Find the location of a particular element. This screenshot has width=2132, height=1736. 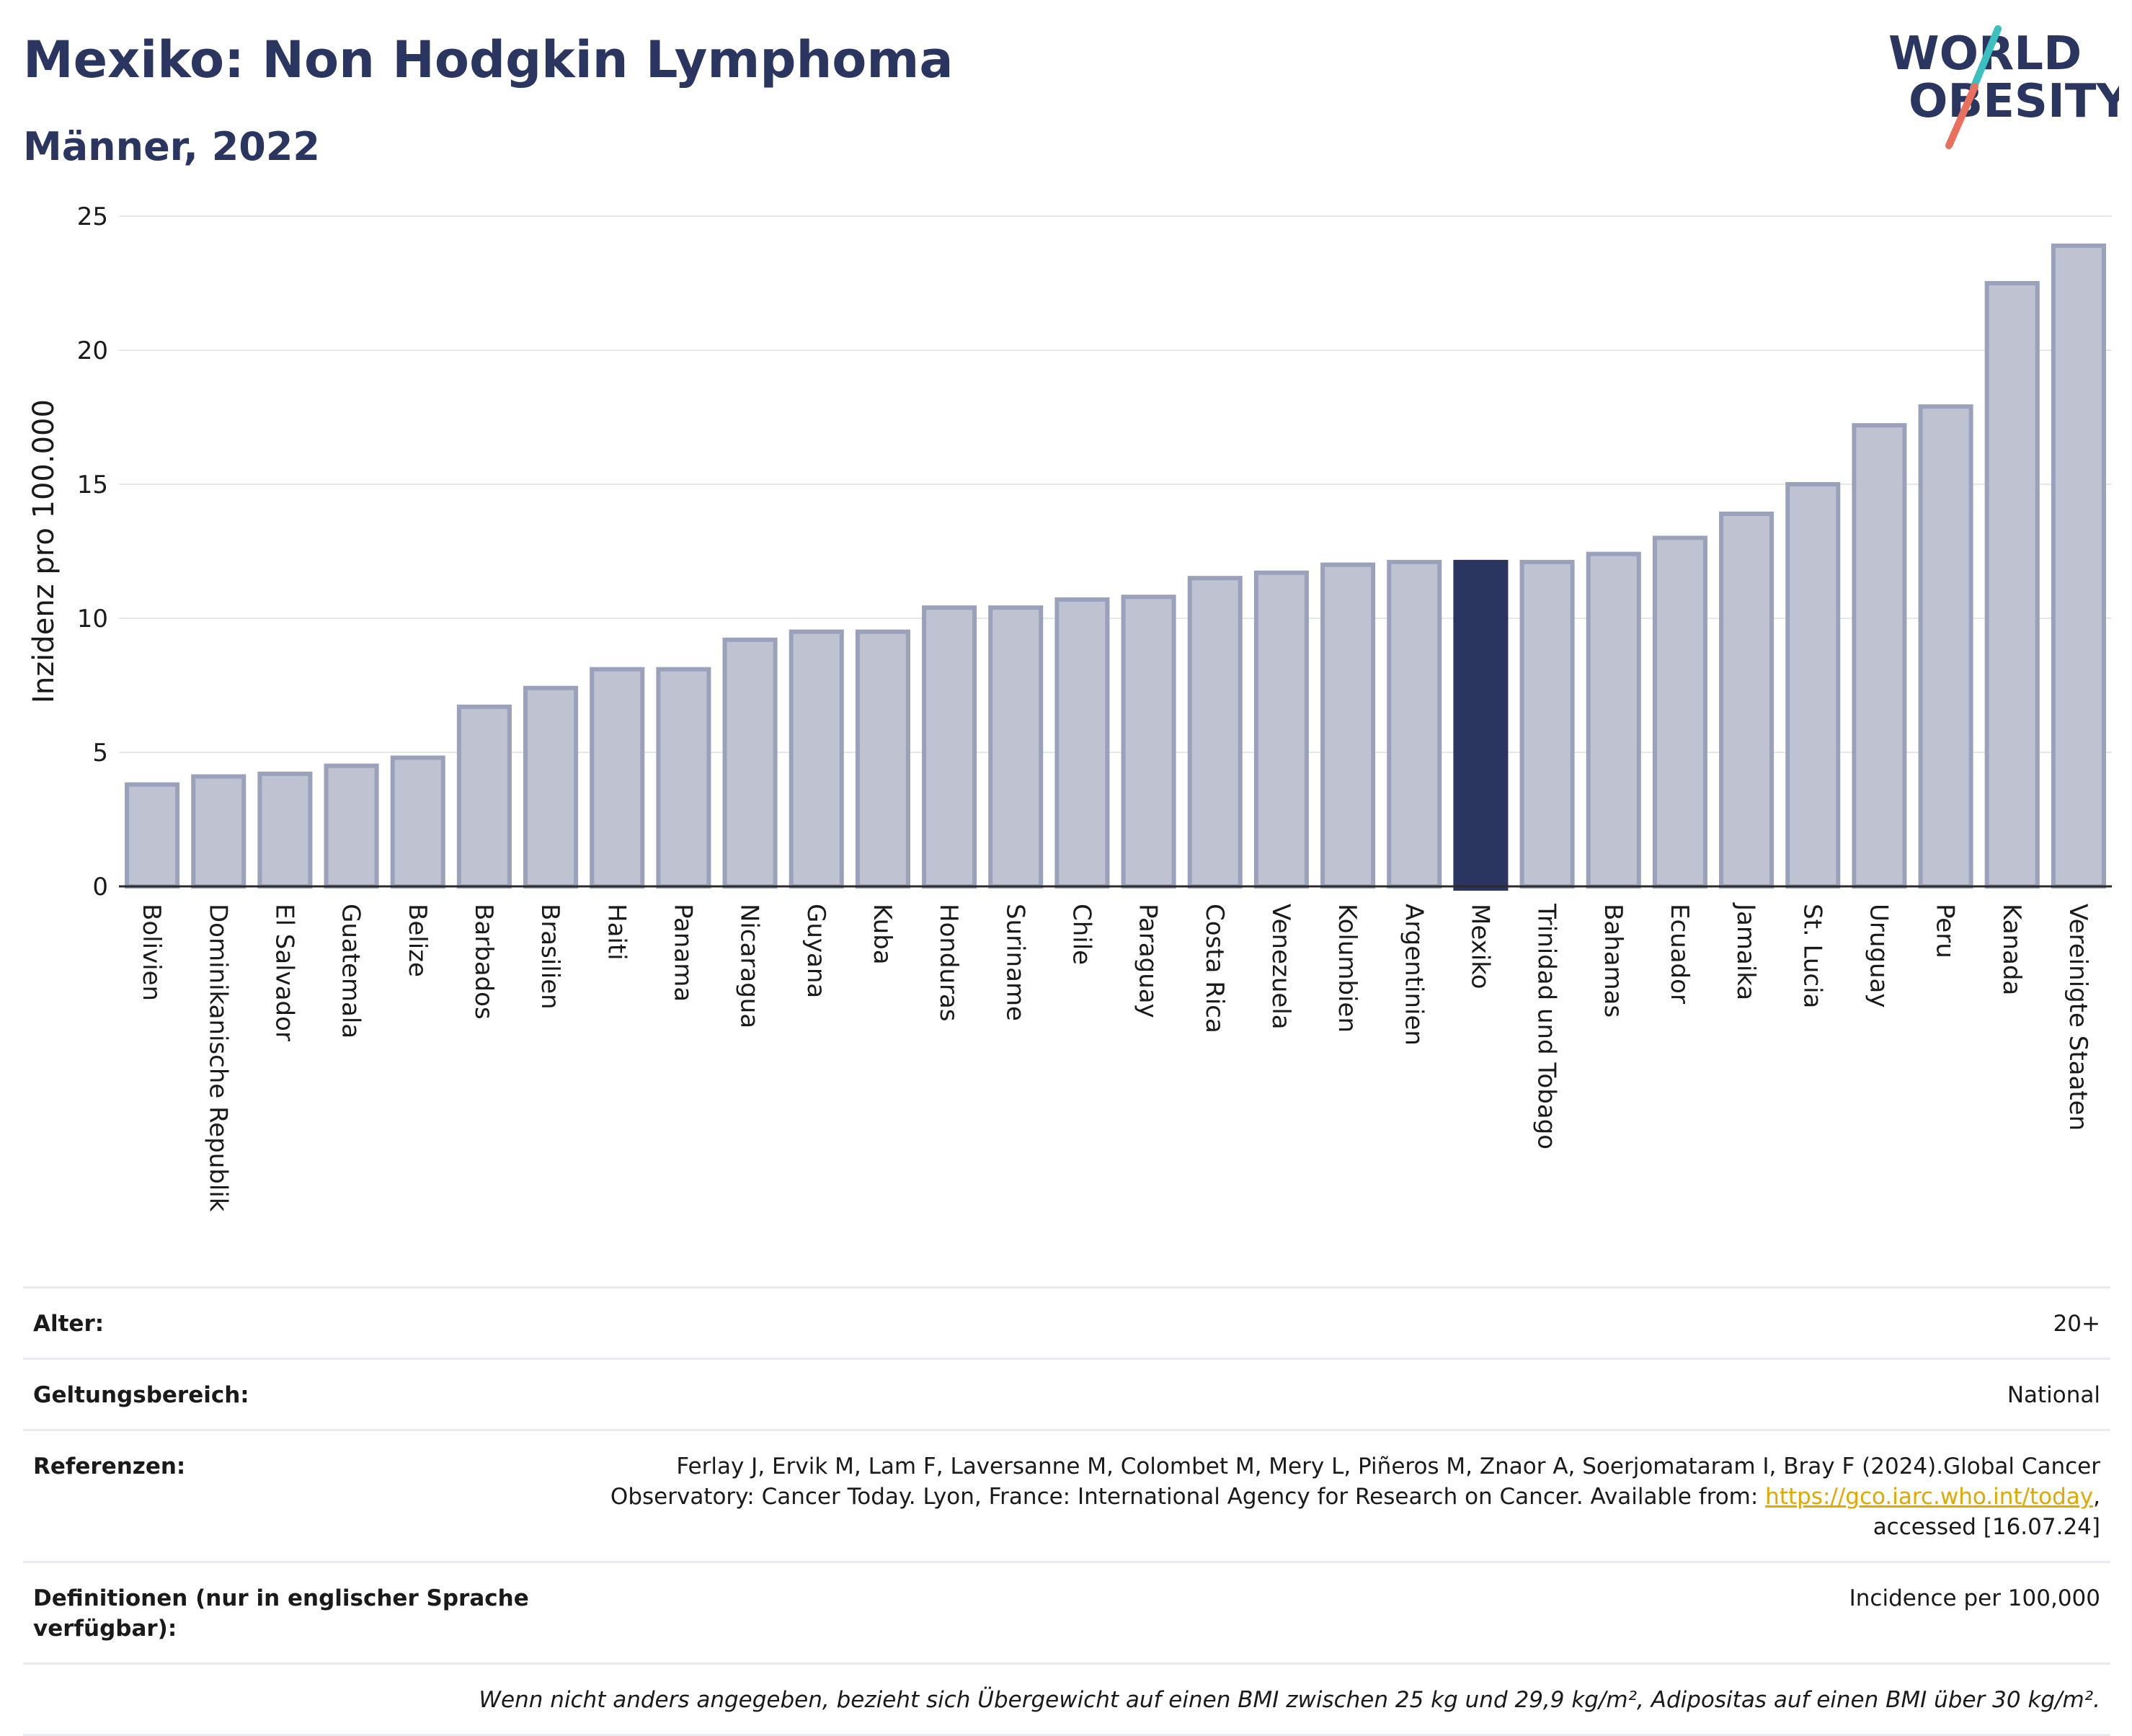

x-tick-label: Ecuador is located at coordinates (1679, 954).